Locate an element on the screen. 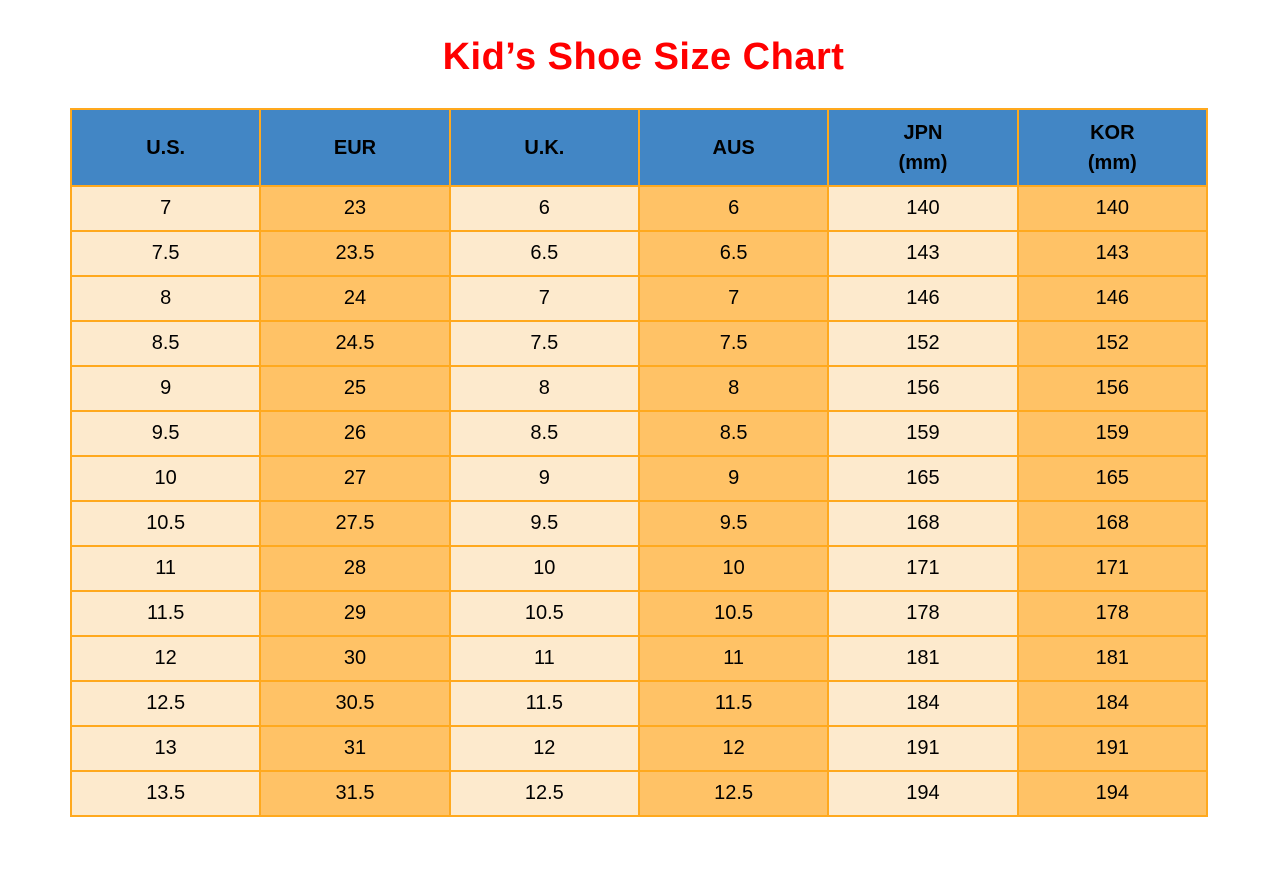 The height and width of the screenshot is (874, 1287). column-header-uk: U.K. is located at coordinates (544, 147).